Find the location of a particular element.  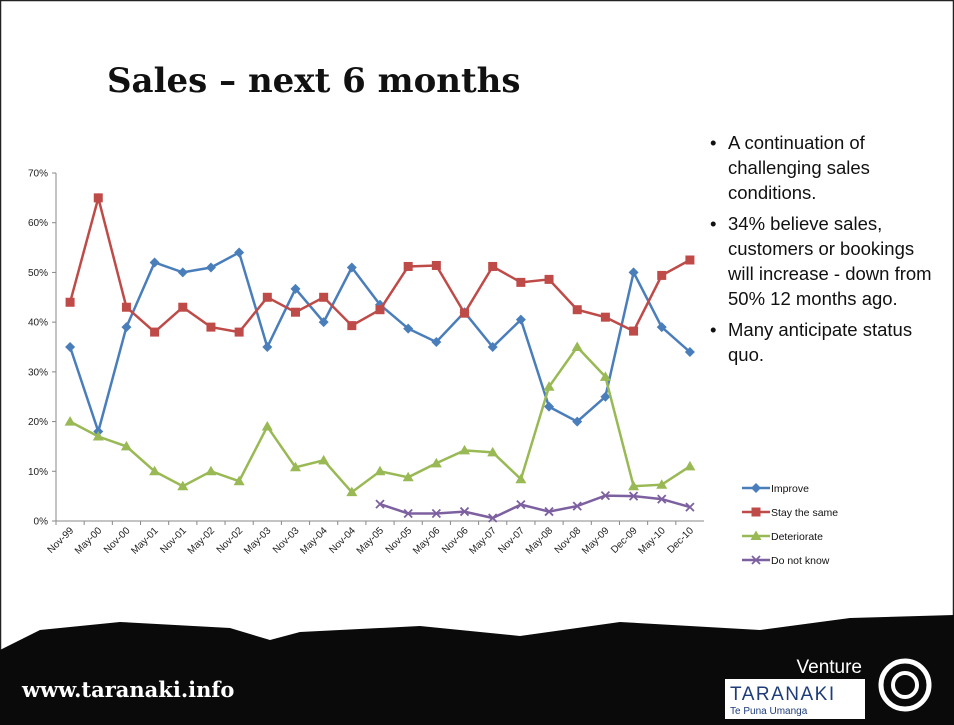

y-tick-label: 10% is located at coordinates (38, 472).